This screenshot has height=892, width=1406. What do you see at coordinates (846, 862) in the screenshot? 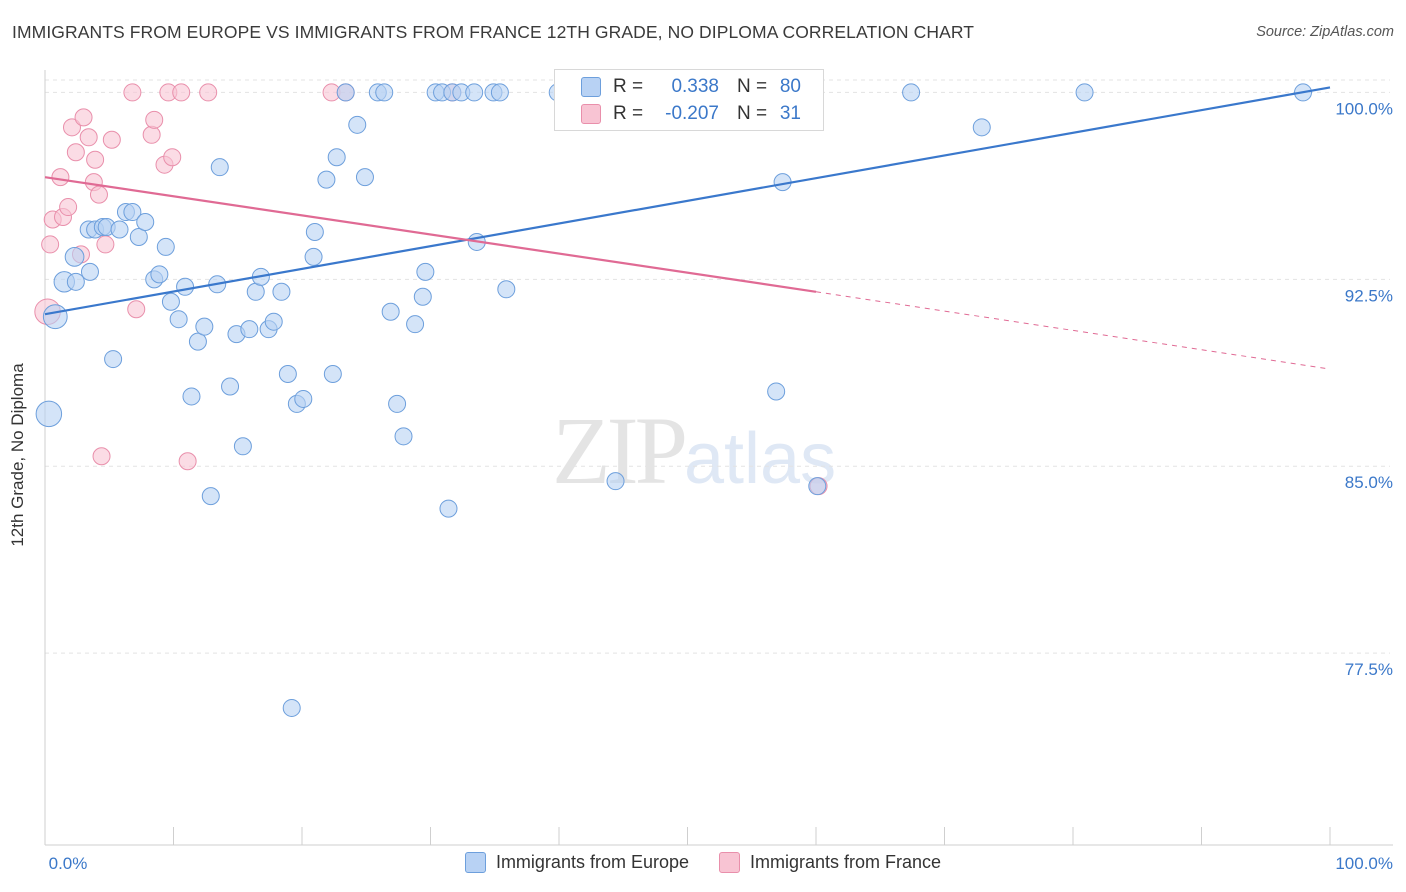
I see `legend-france-label: Immigrants from France` at bounding box center [846, 862].